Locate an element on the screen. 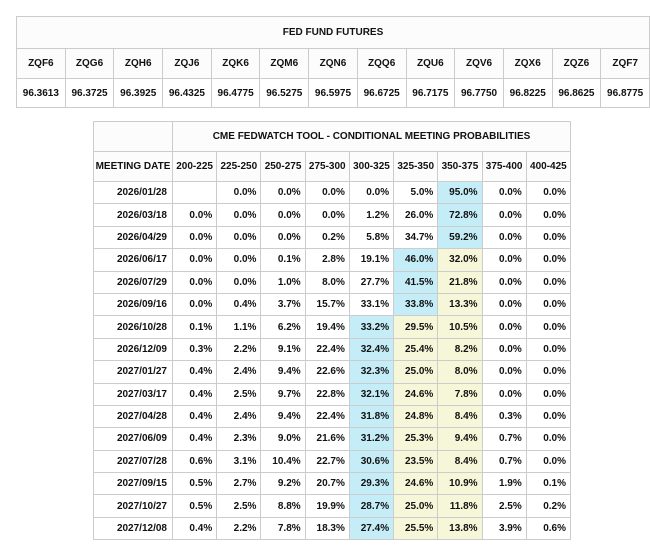 The height and width of the screenshot is (546, 650). futures-contract-header: ZQV6 is located at coordinates (479, 63).